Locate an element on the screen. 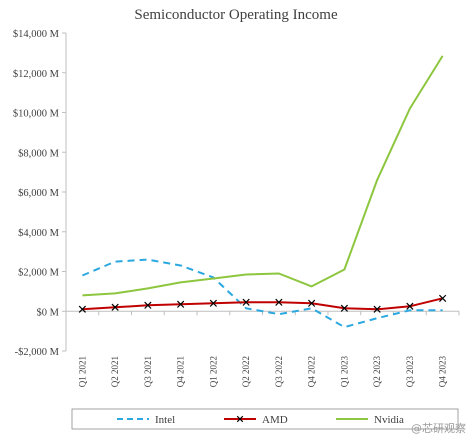 Image resolution: width=473 pixels, height=437 pixels. x-tick-label: Q2 2022 is located at coordinates (246, 371).